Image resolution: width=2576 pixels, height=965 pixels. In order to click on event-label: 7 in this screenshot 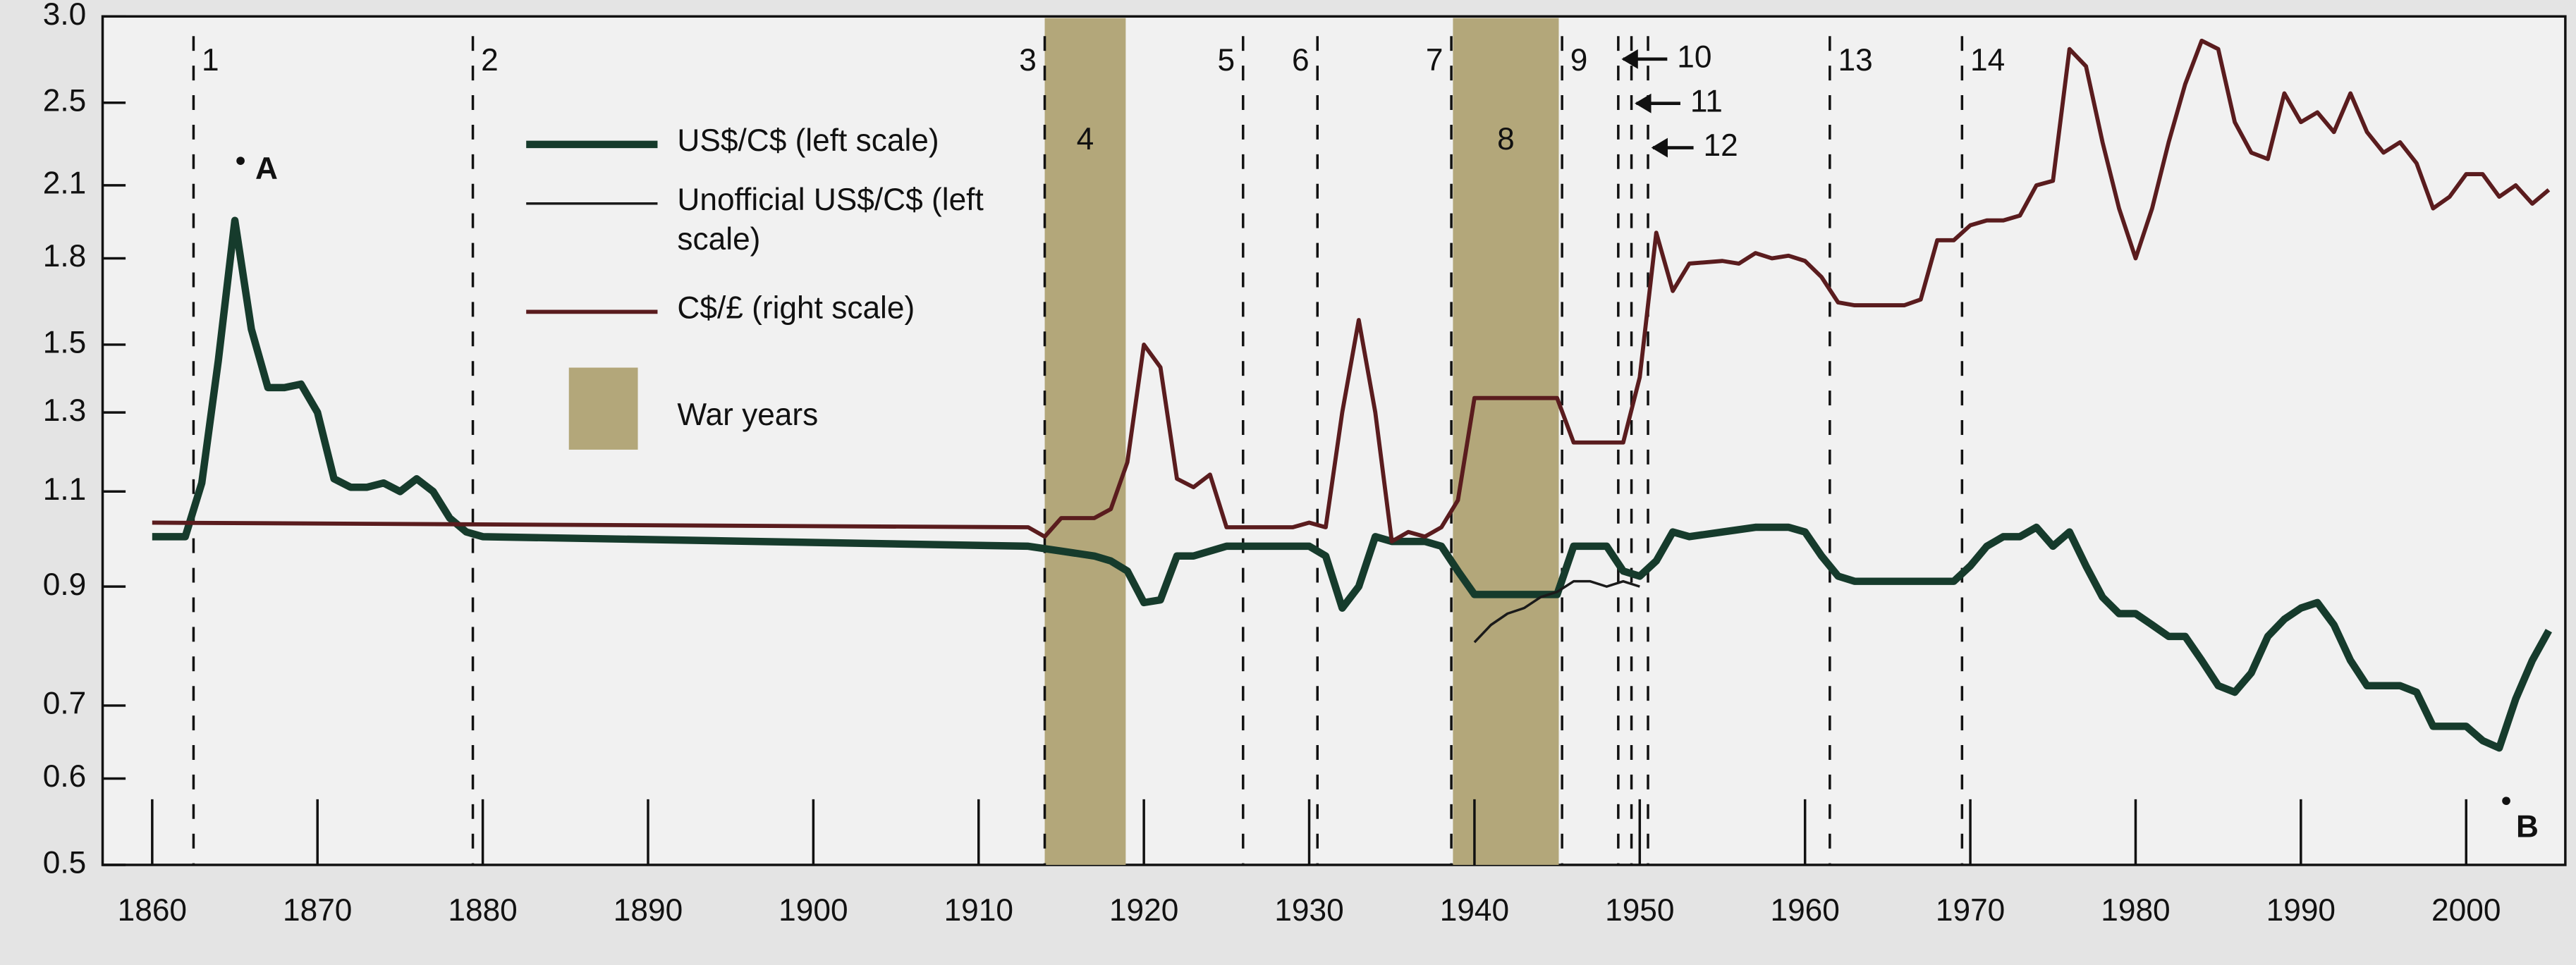, I will do `click(1435, 60)`.